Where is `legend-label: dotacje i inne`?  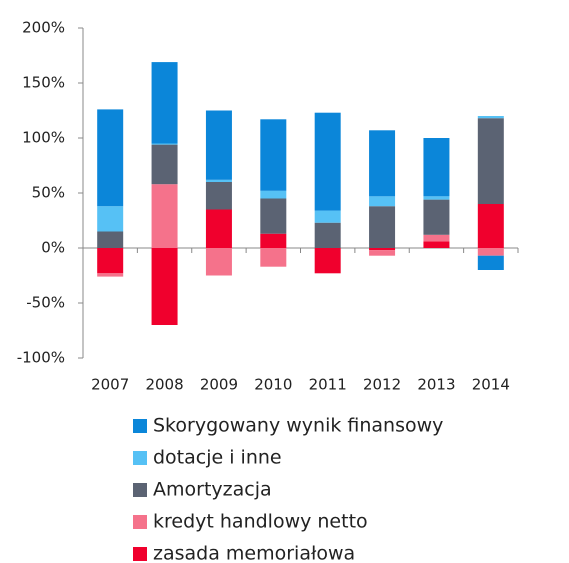 legend-label: dotacje i inne is located at coordinates (217, 458).